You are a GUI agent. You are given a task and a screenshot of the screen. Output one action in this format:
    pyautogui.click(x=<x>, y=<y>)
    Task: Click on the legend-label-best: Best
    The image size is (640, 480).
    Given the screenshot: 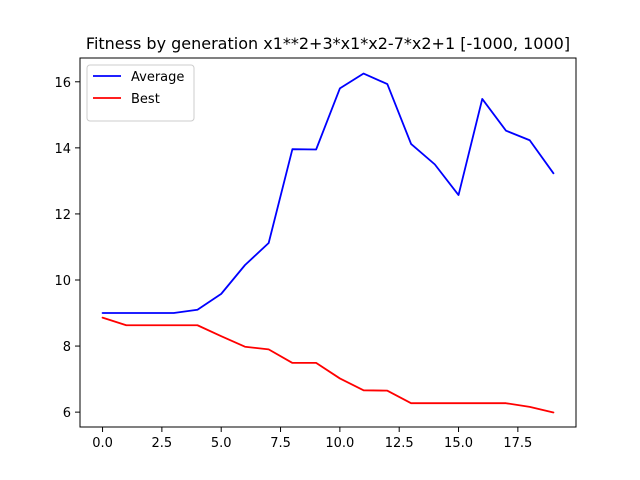 What is the action you would take?
    pyautogui.click(x=145, y=99)
    